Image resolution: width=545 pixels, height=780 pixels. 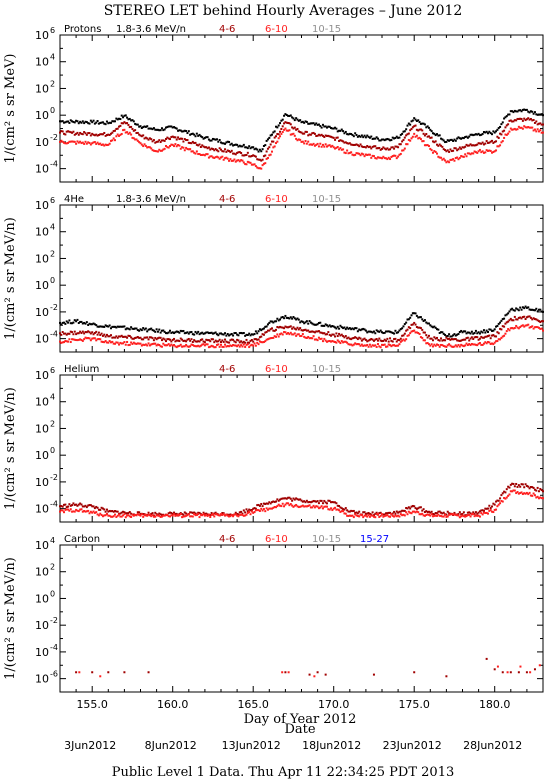 What do you see at coordinates (52, 227) in the screenshot?
I see `y-tick-exponent: 4` at bounding box center [52, 227].